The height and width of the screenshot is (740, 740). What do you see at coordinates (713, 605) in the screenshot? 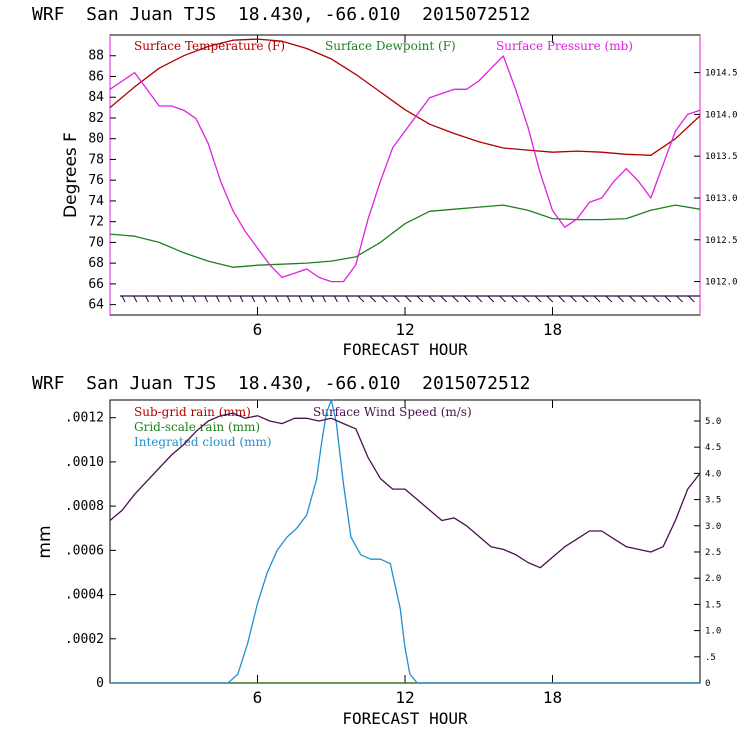
I see `y2-tick-label: 1.5` at bounding box center [713, 605].